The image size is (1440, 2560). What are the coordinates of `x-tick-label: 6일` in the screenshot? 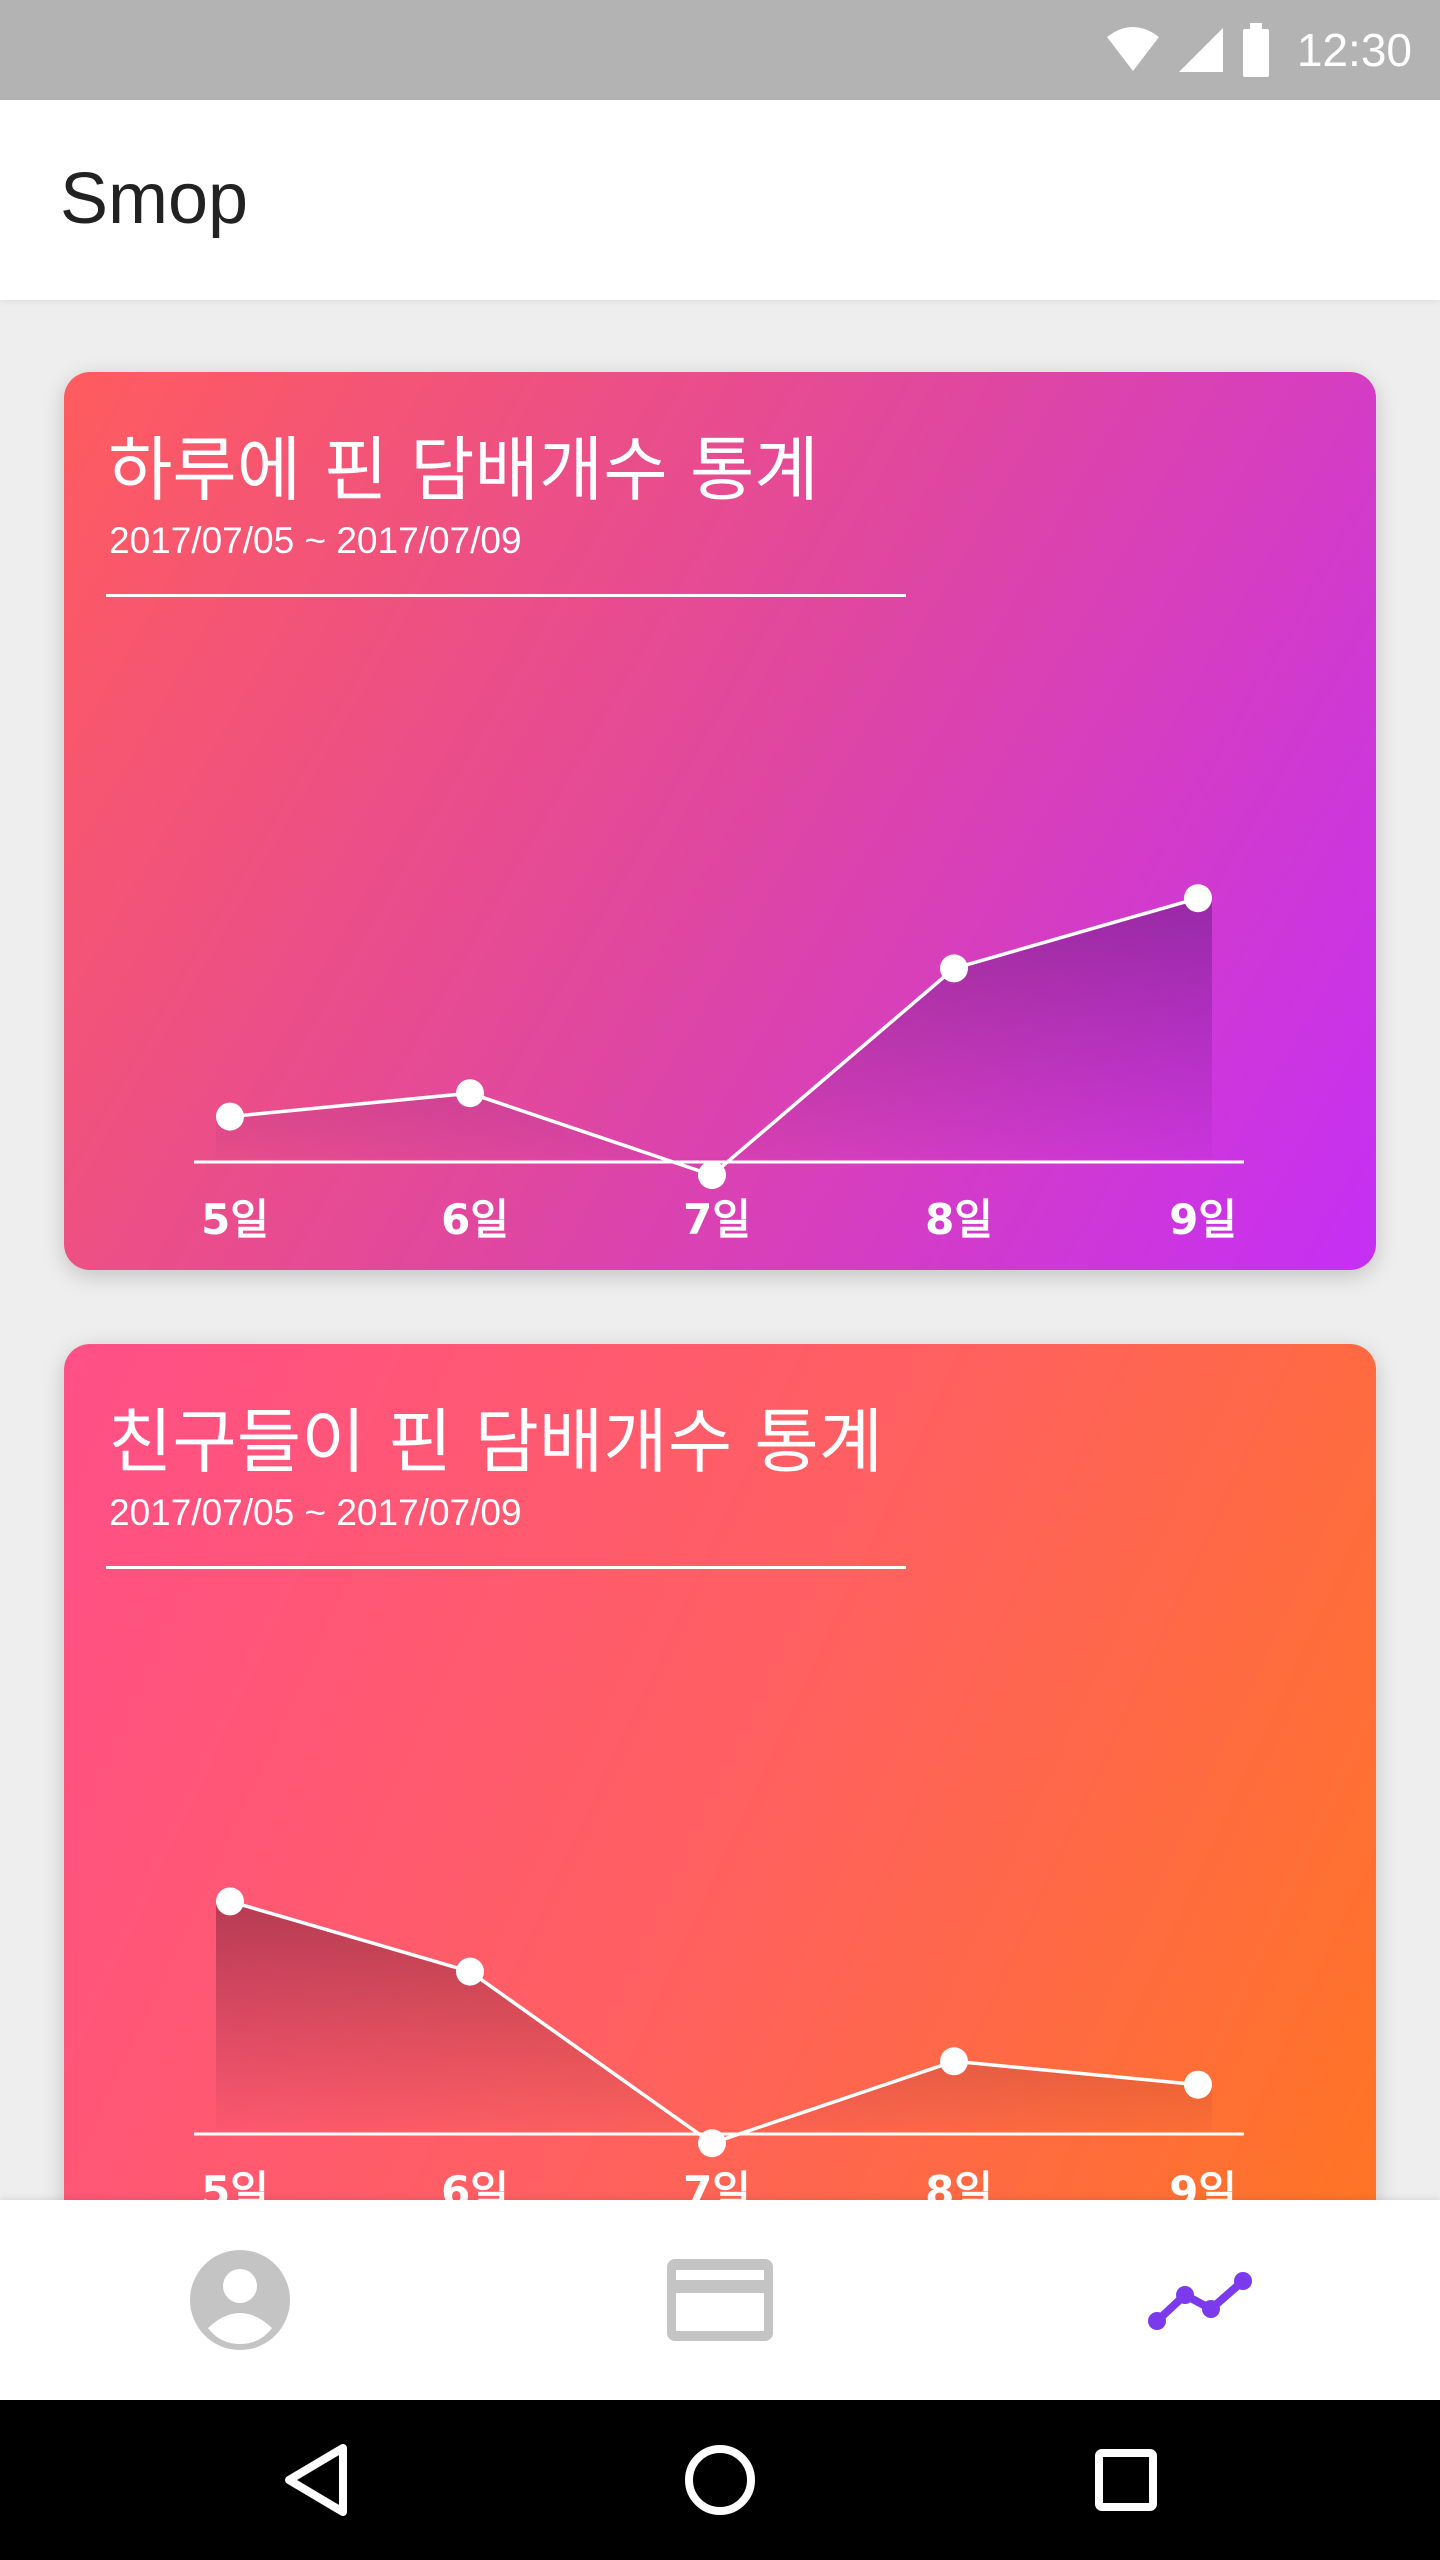 It's located at (475, 1219).